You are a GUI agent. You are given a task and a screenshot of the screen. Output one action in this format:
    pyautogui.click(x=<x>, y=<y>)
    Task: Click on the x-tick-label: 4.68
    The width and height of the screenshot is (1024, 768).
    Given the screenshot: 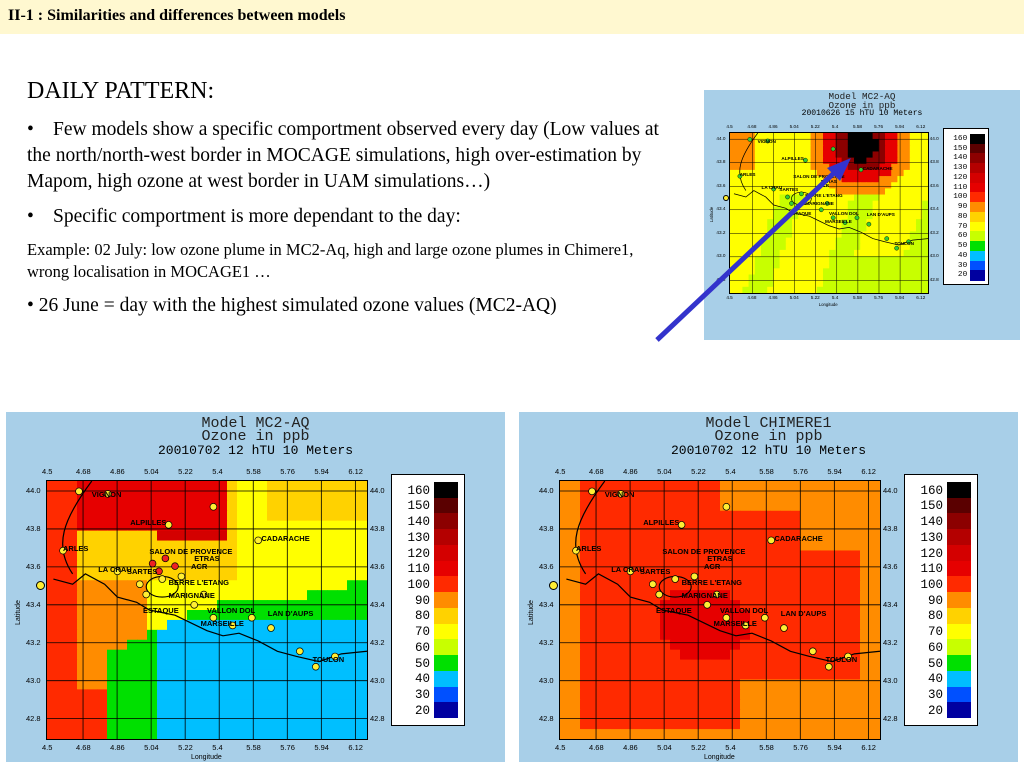 What is the action you would take?
    pyautogui.click(x=596, y=471)
    